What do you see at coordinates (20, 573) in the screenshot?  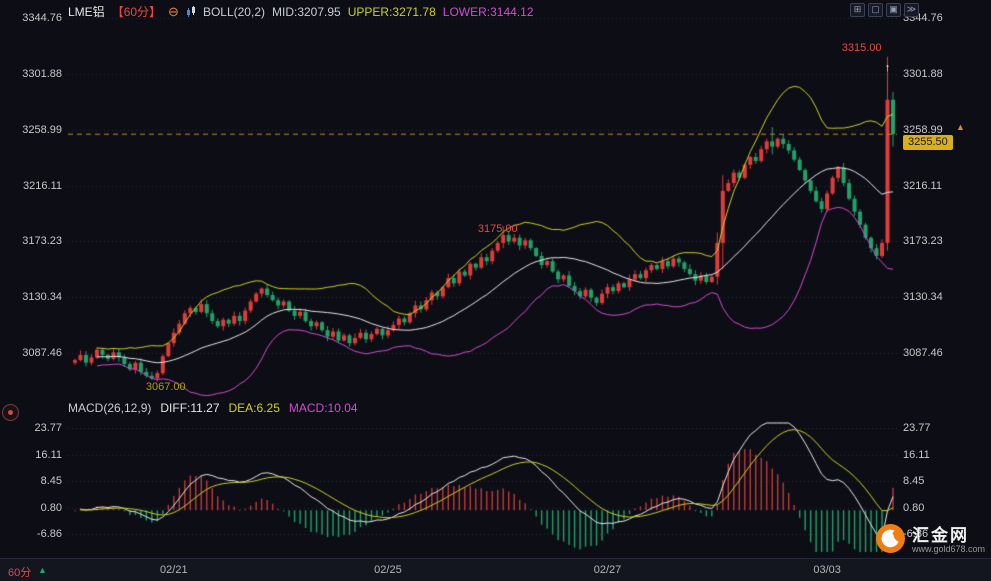 I see `footer-period-label: 60分` at bounding box center [20, 573].